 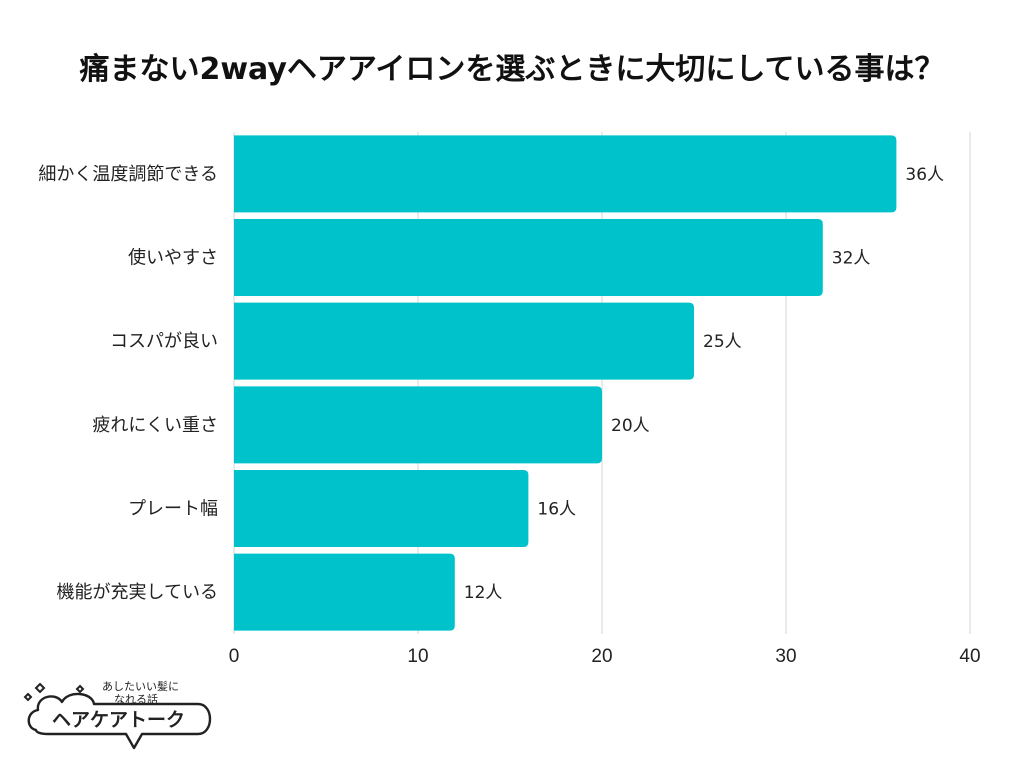 I want to click on category-label: 細かく温度調節できる, so click(x=128, y=174).